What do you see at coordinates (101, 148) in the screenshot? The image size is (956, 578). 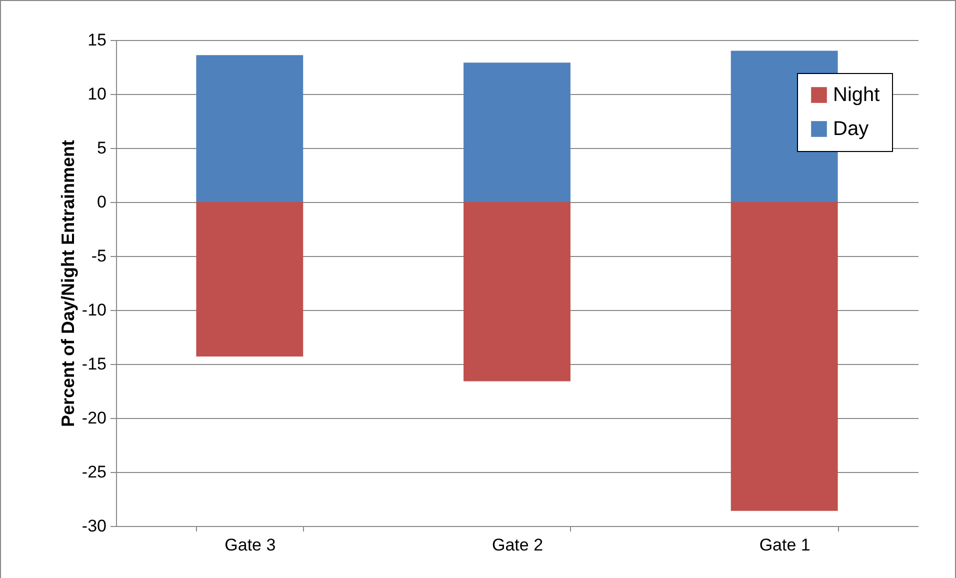 I see `y-tick-label: 5` at bounding box center [101, 148].